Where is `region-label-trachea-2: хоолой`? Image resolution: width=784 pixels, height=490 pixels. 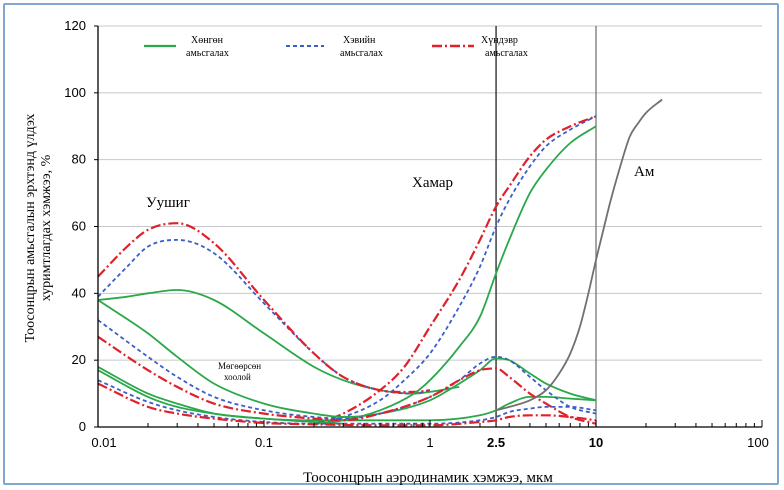 region-label-trachea-2: хоолой is located at coordinates (237, 377).